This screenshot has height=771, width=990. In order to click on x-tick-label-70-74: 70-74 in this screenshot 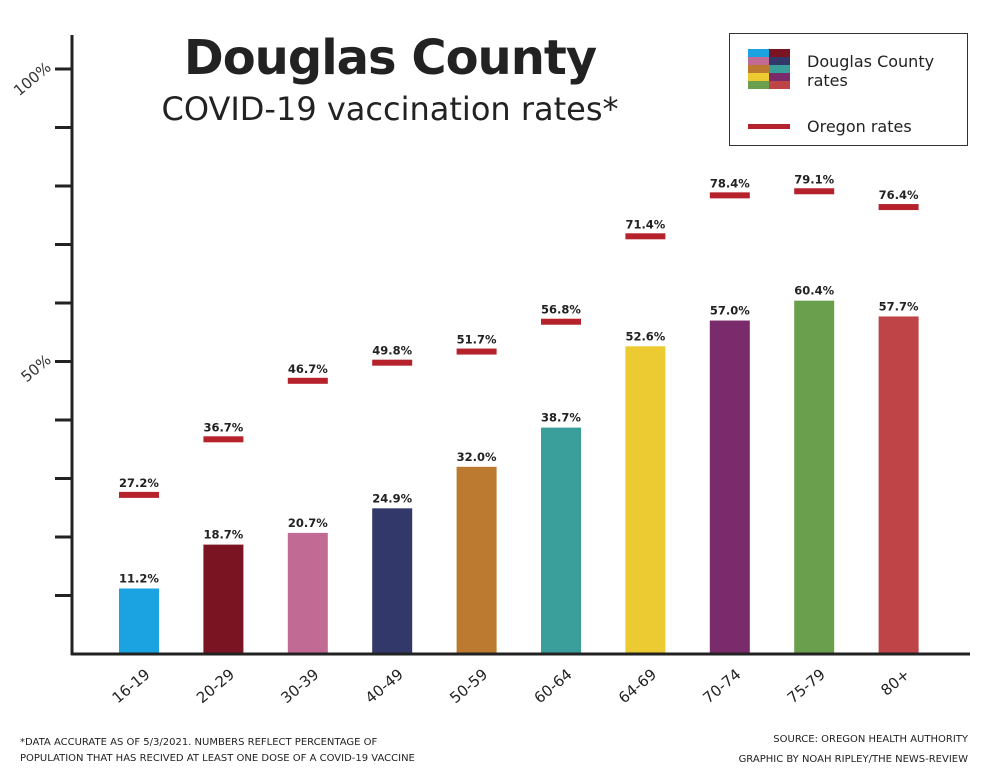, I will do `click(721, 686)`.